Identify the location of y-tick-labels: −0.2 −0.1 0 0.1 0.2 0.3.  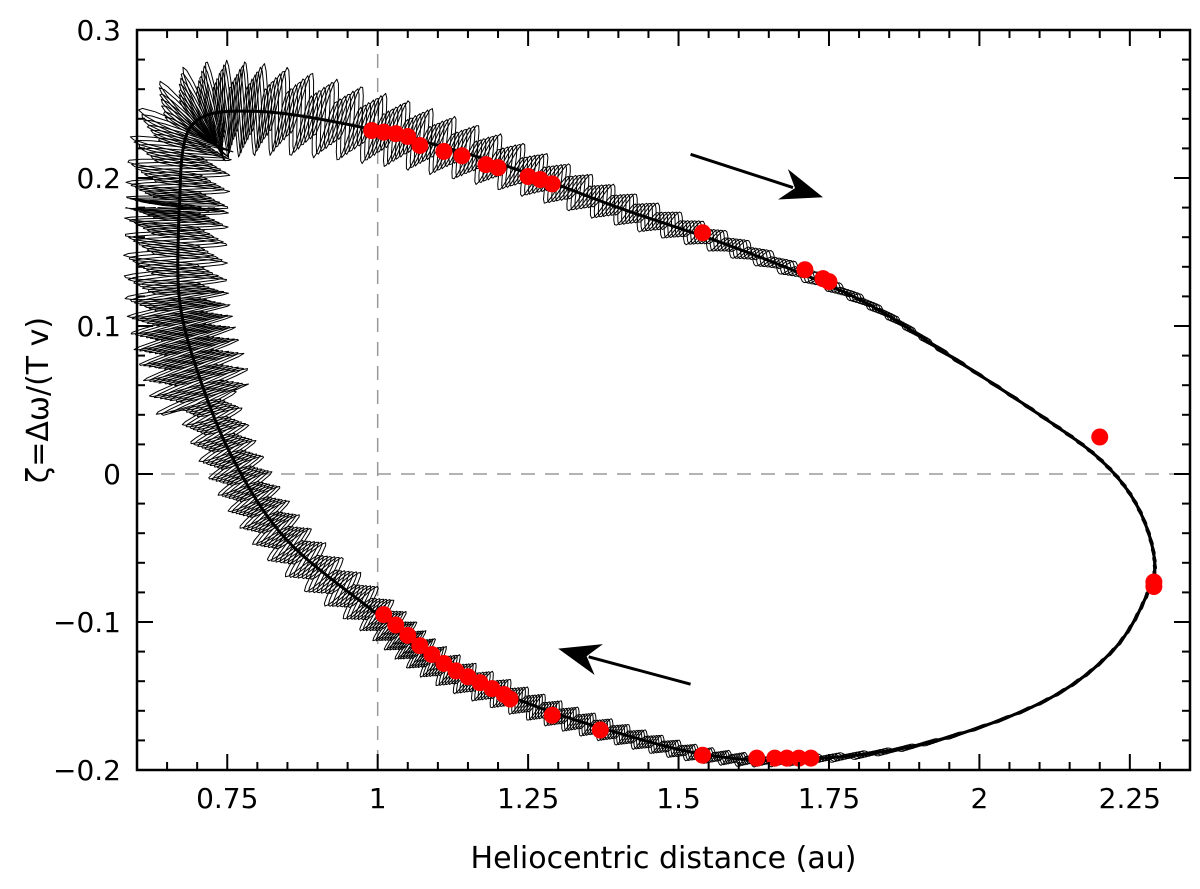
(87, 400).